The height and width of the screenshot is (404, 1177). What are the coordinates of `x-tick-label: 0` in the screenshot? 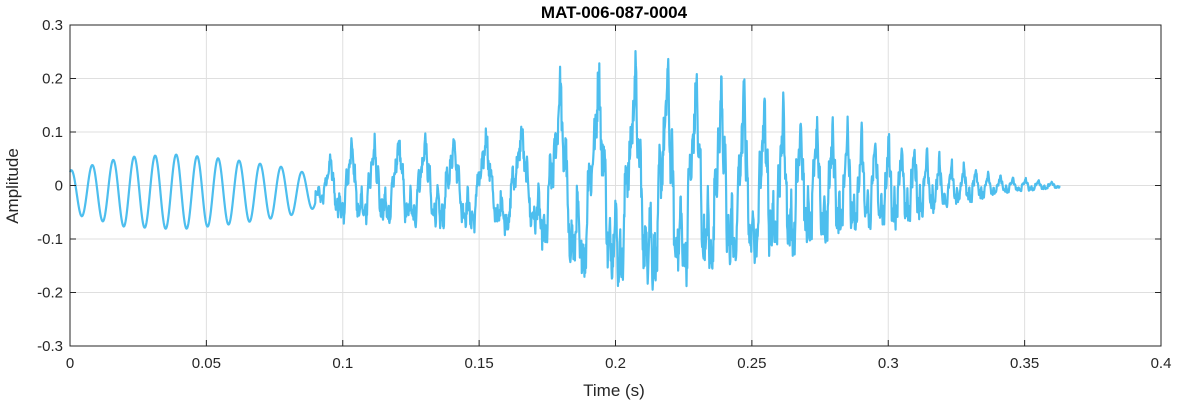 It's located at (70, 363).